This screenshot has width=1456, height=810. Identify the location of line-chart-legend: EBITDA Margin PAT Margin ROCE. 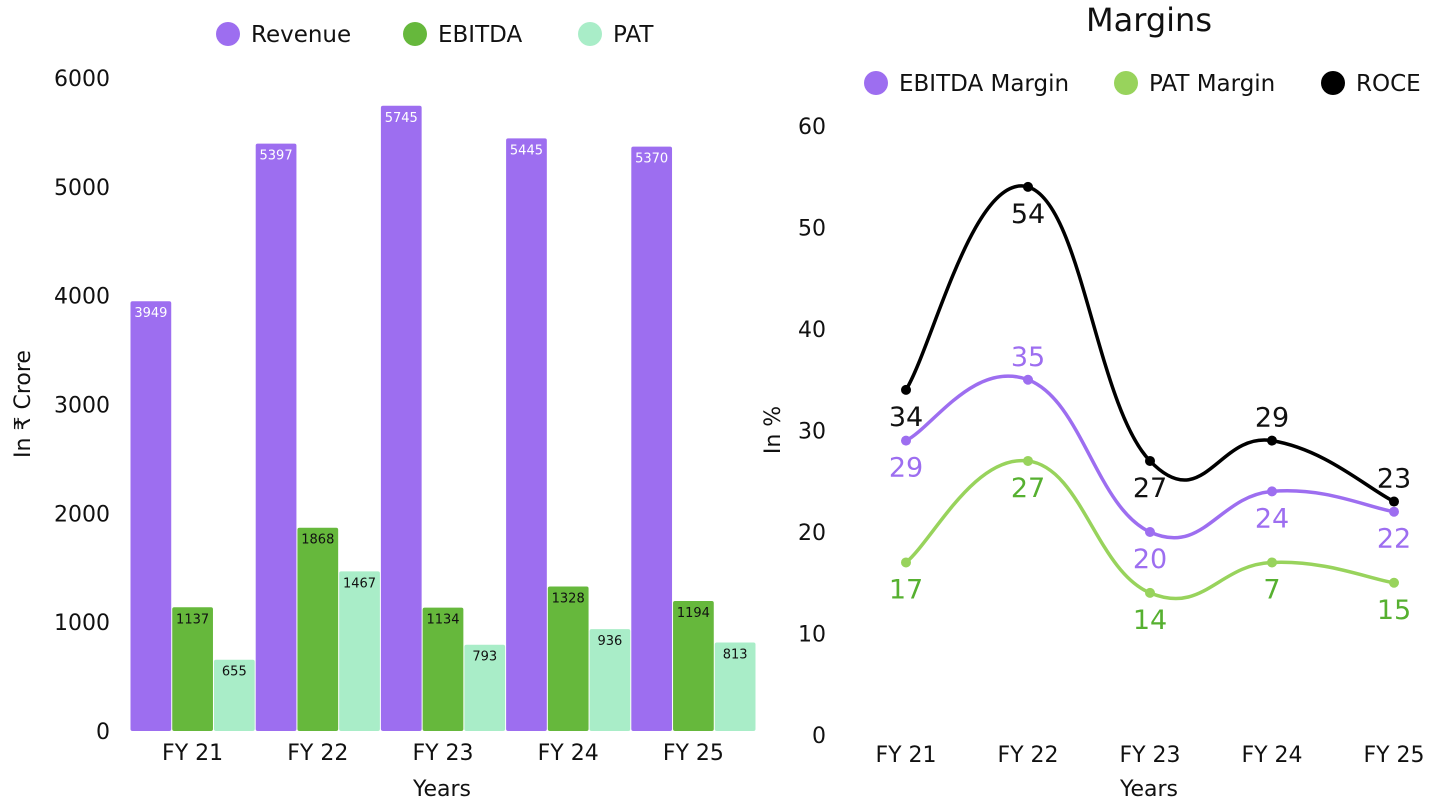
(1142, 84).